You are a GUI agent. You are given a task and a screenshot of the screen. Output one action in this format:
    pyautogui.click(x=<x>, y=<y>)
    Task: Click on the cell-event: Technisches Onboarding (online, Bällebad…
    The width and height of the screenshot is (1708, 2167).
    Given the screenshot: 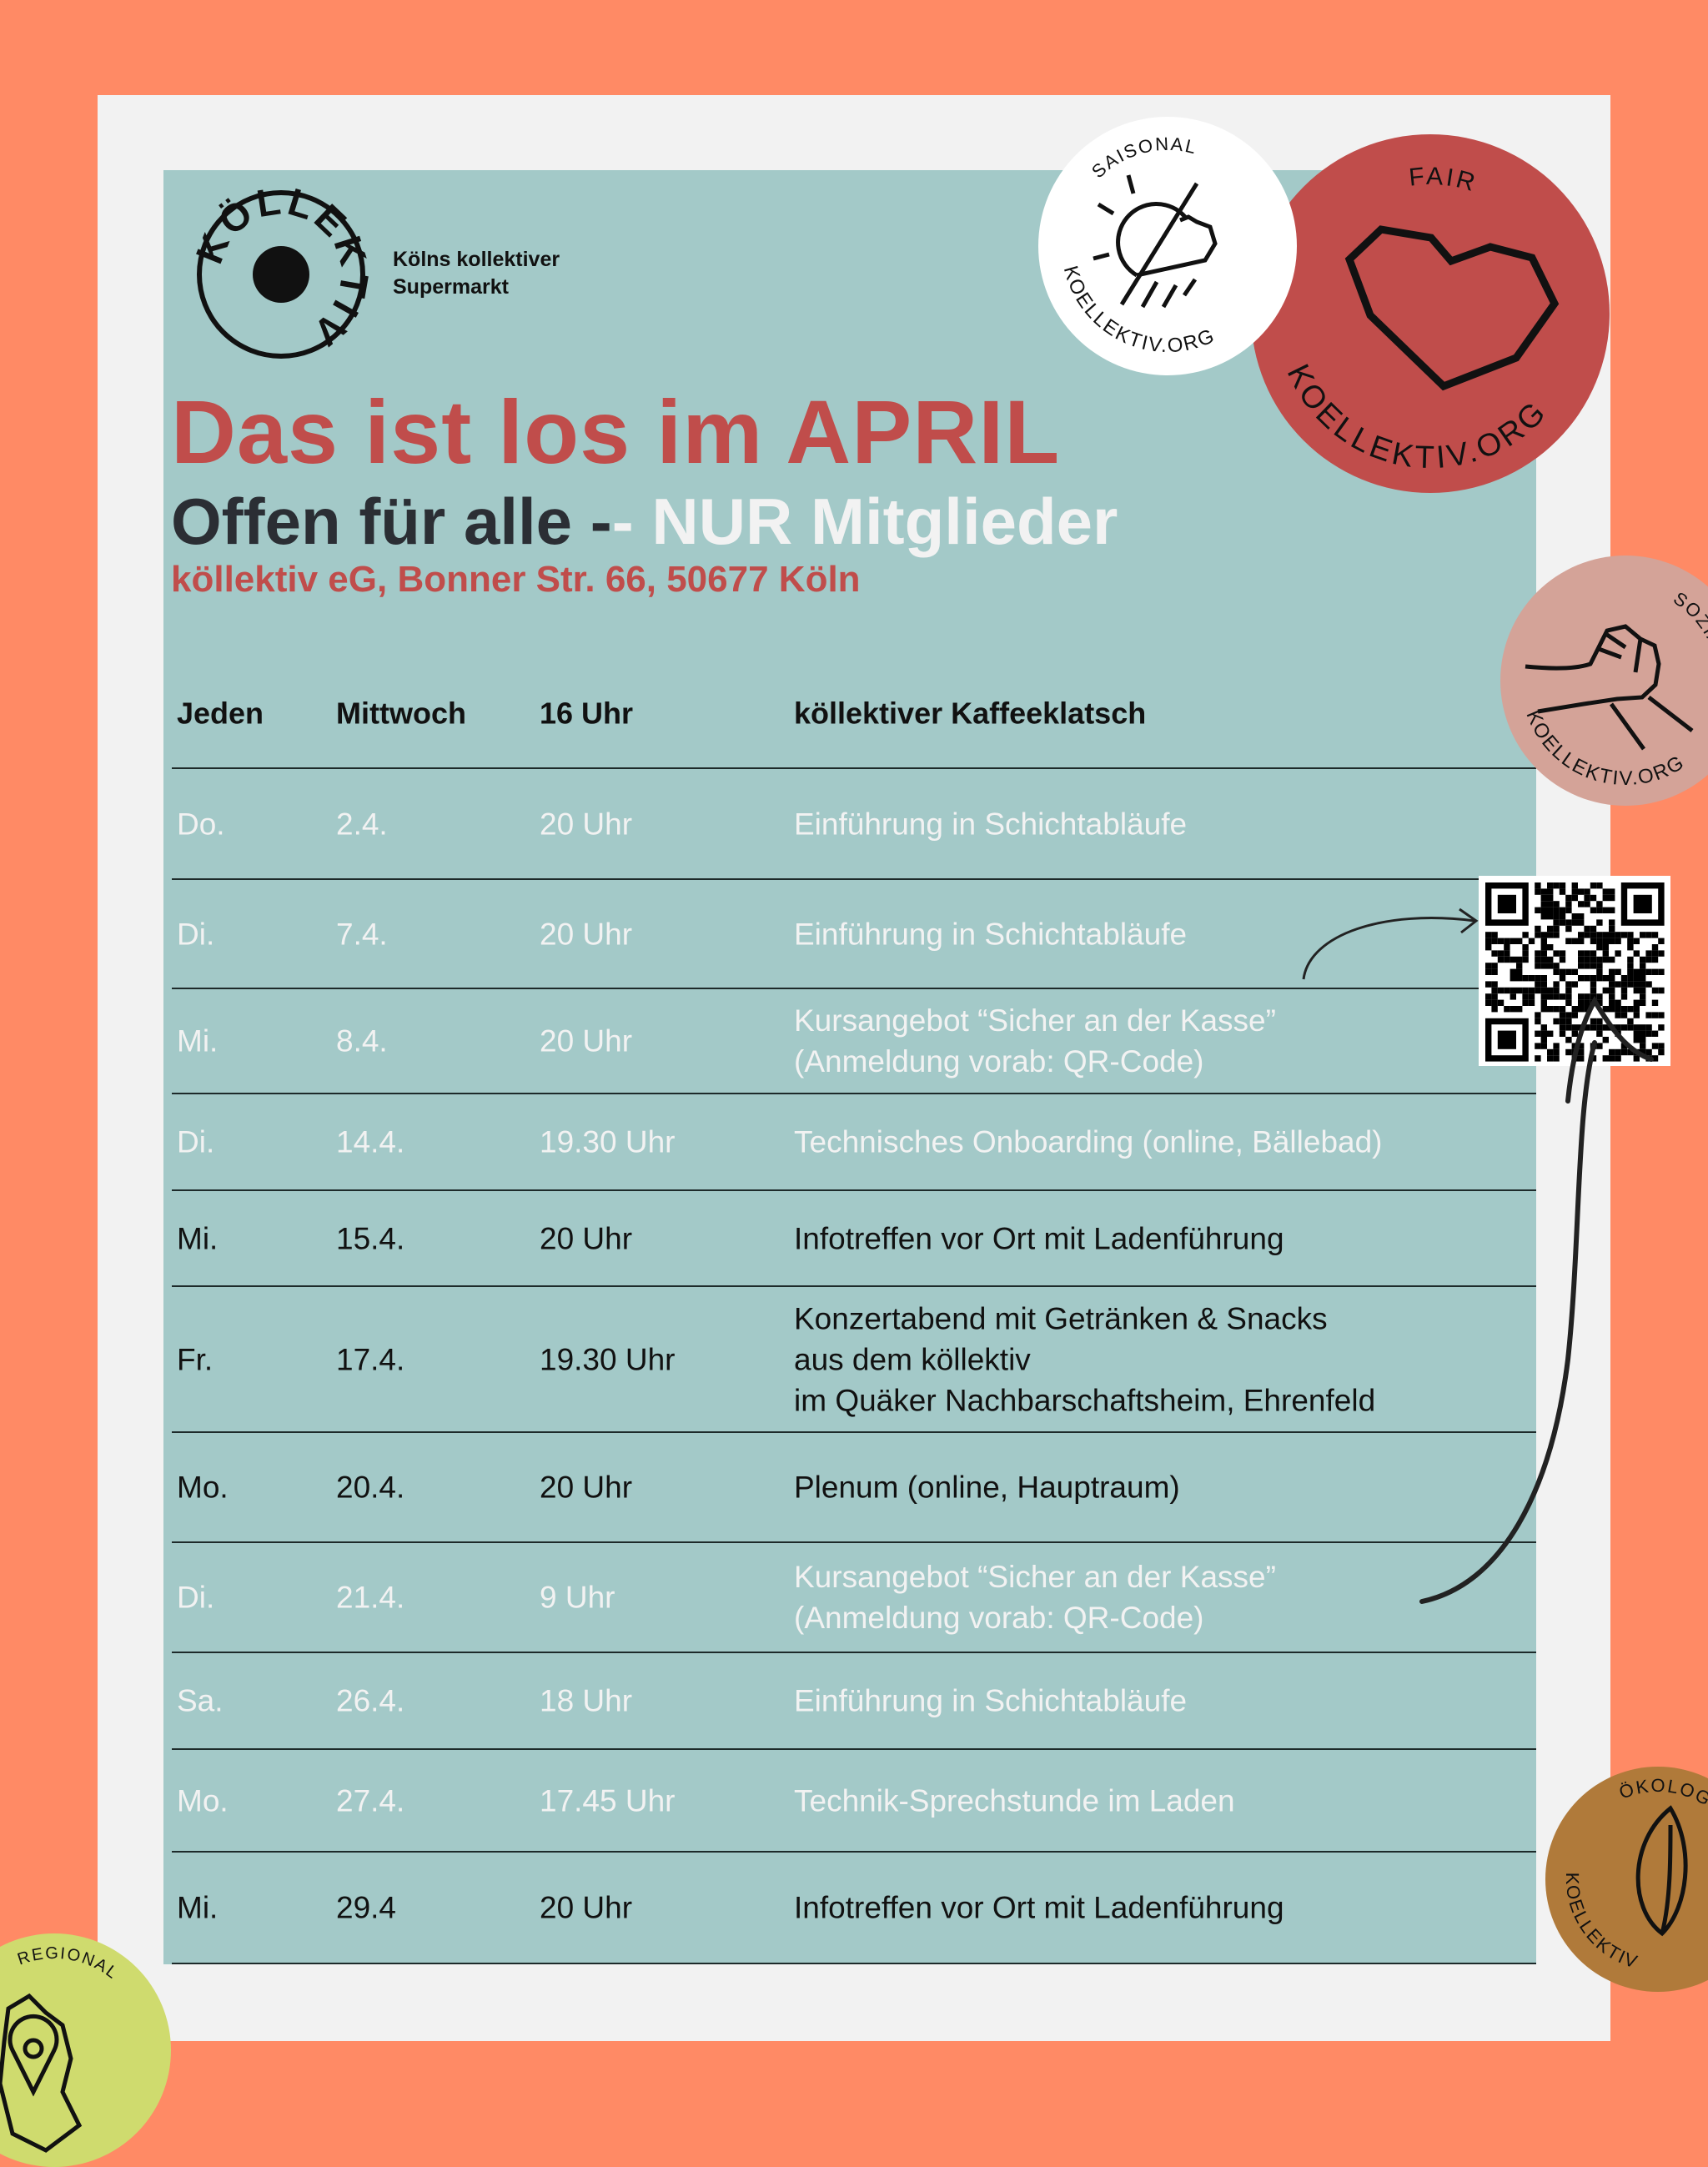 What is the action you would take?
    pyautogui.click(x=1088, y=1142)
    